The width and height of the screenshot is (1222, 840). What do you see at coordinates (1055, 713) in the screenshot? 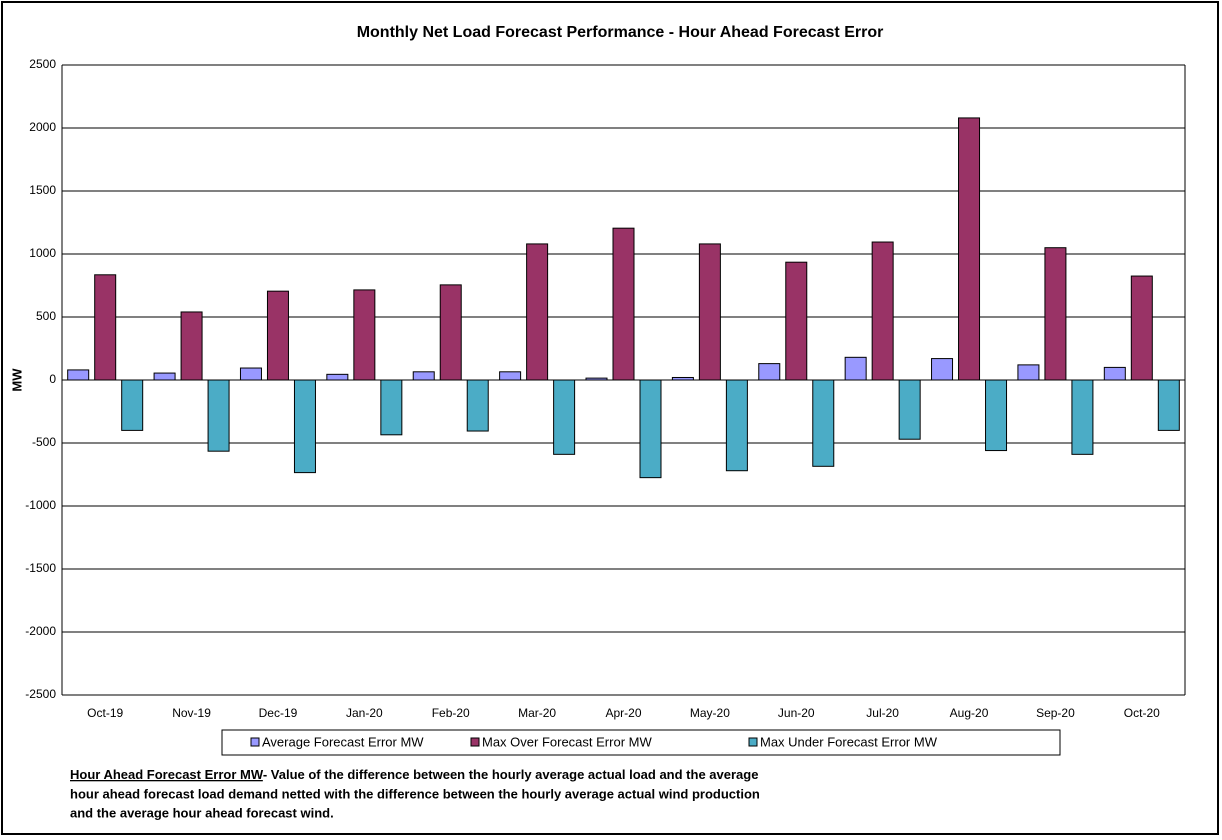
I see `x-tick-label: Sep-20` at bounding box center [1055, 713].